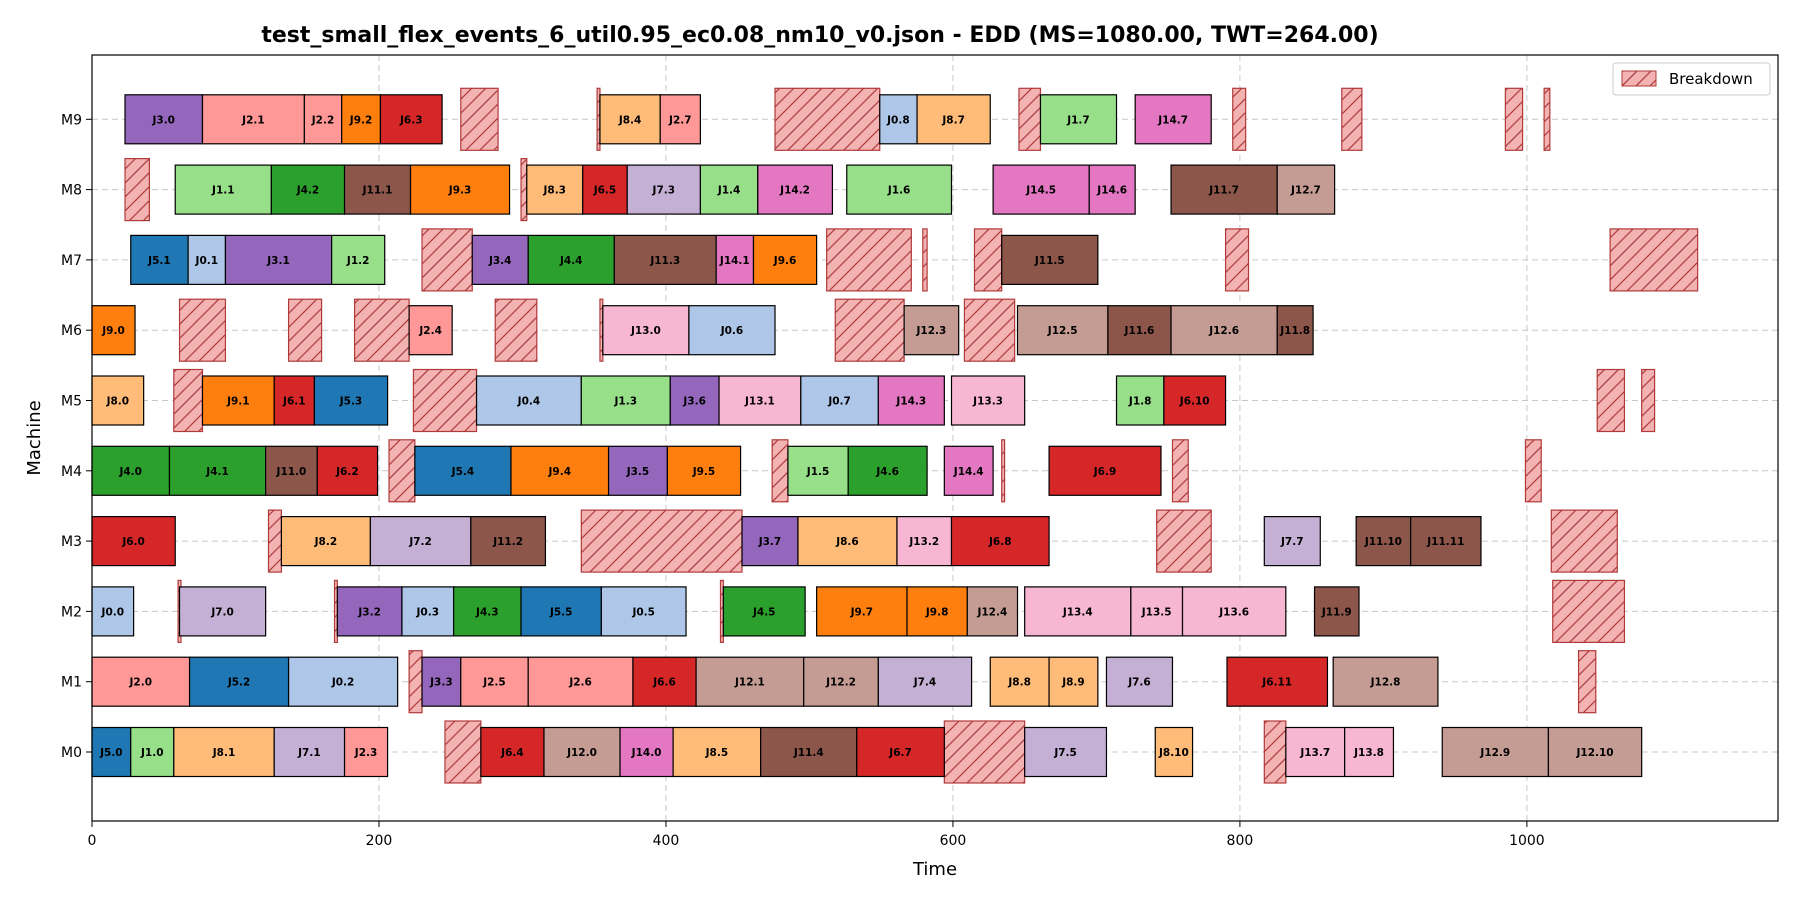 The image size is (1800, 900). I want to click on operation-label: J13.1, so click(759, 402).